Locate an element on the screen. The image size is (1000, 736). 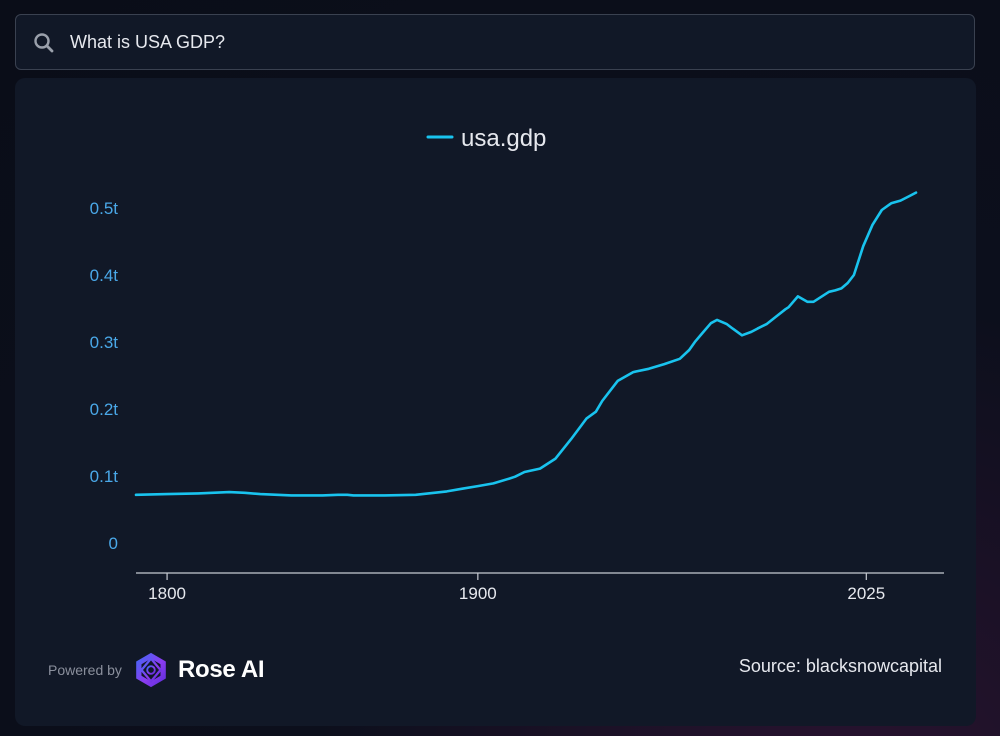
rose-ai-brand: Rose AI is located at coordinates (221, 669).